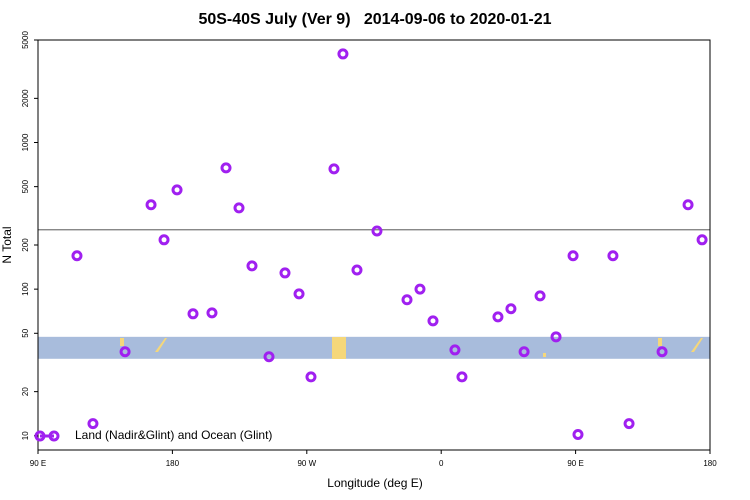 This screenshot has height=500, width=750. Describe the element at coordinates (25, 142) in the screenshot. I see `y-tick-label: 1000` at that location.